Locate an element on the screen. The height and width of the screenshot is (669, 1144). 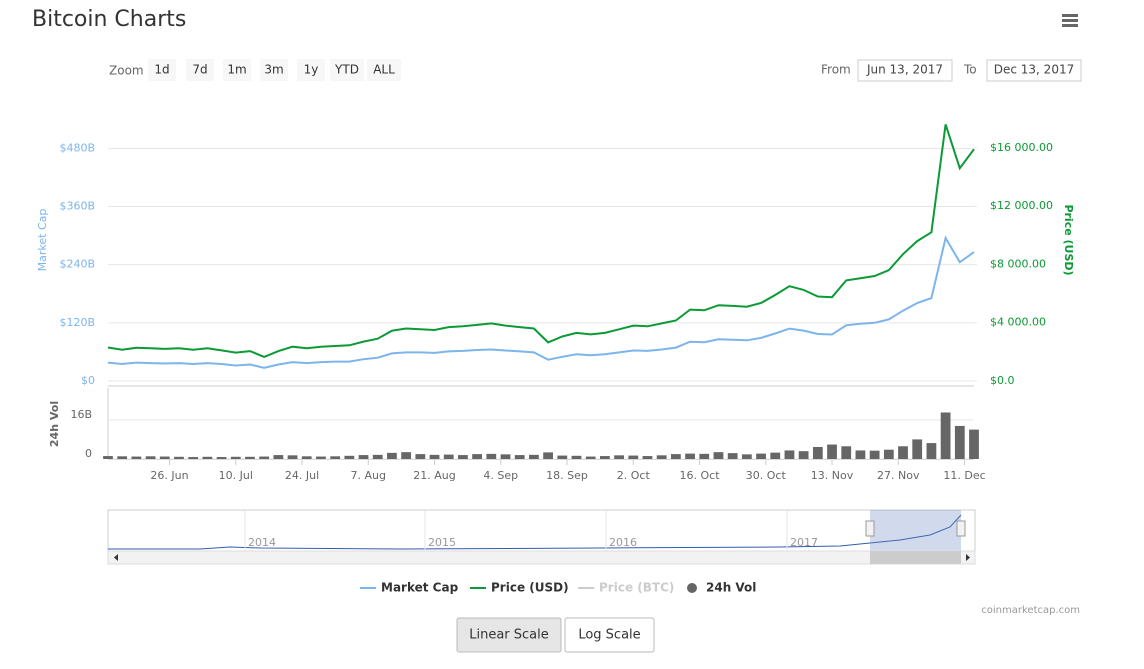
legend-label: 24h Vol is located at coordinates (731, 588).